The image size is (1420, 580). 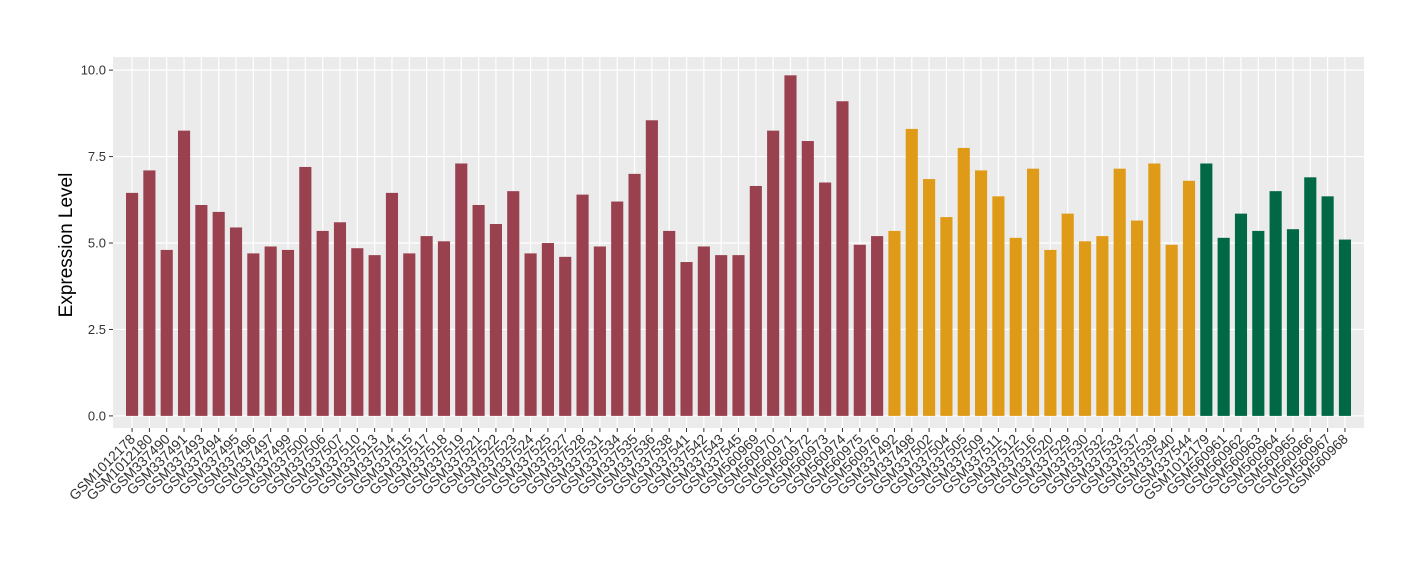 I want to click on y-axis-title: Expression Level, so click(x=66, y=245).